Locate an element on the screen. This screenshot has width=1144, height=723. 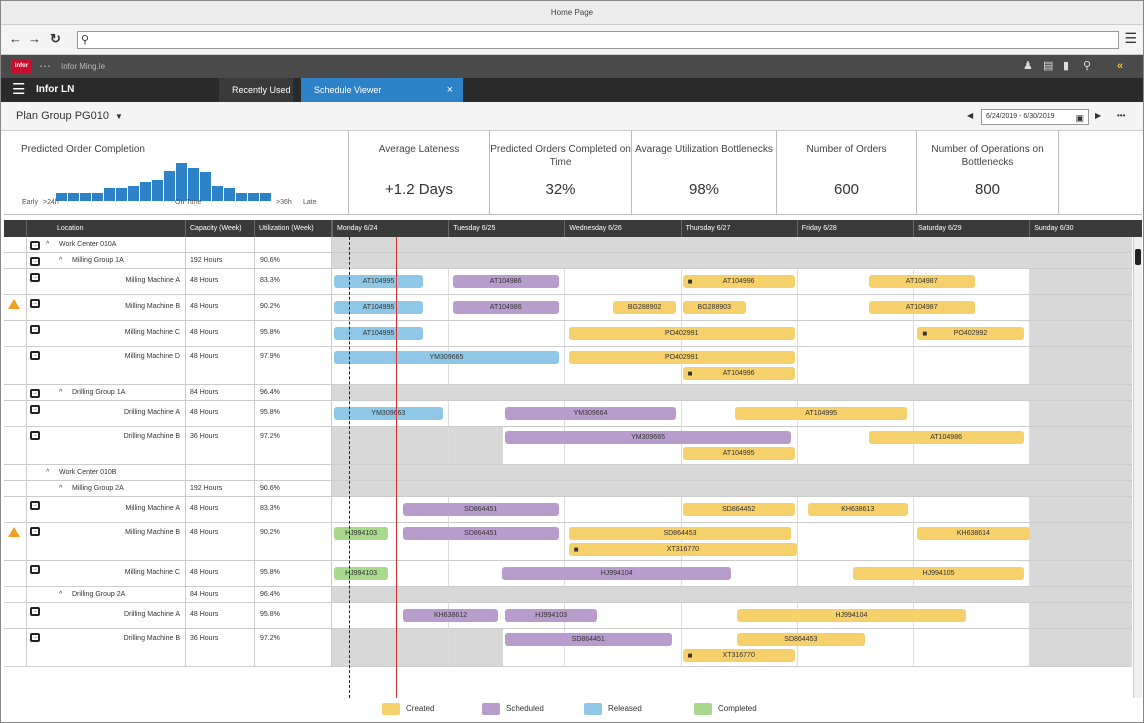
group-row: → ^ Drilling Group 1A 84 Hours 96.4% is located at coordinates (568, 393).